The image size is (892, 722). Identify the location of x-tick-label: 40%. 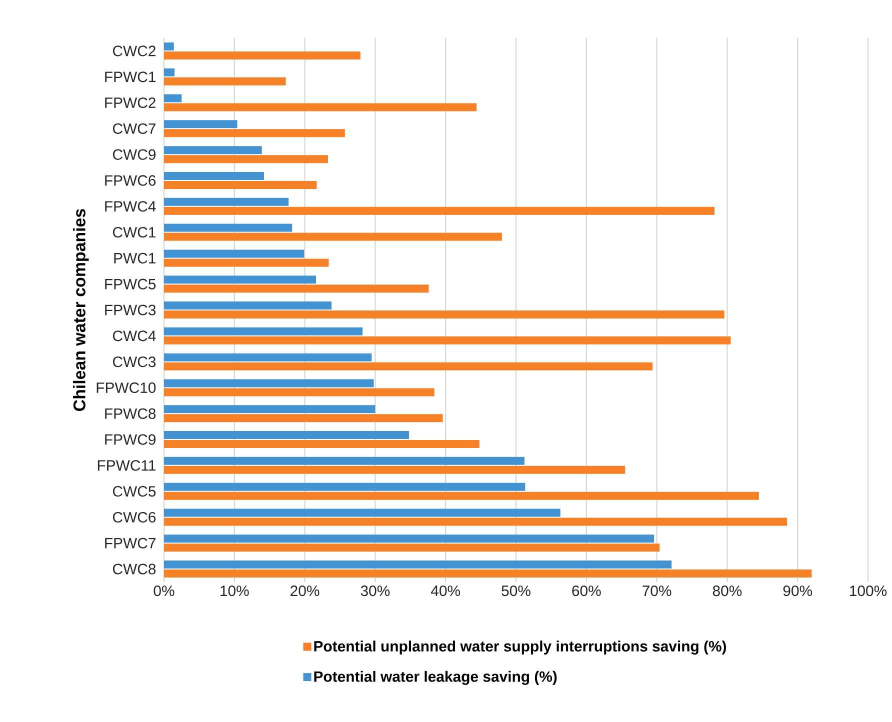
(445, 591).